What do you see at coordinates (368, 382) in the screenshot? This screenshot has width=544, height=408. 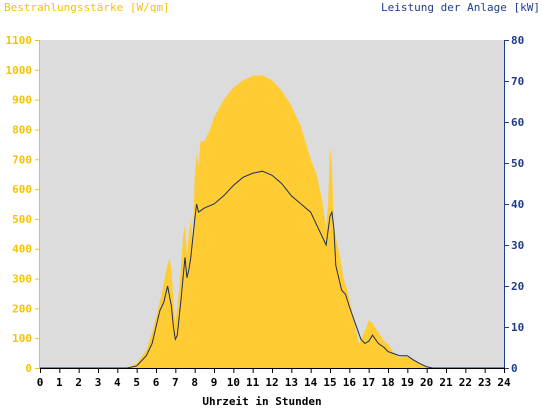 I see `x-tick-label: 17` at bounding box center [368, 382].